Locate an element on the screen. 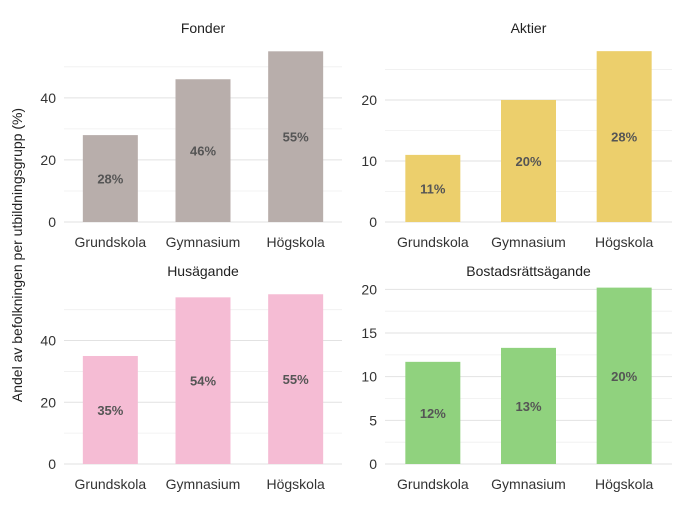 The width and height of the screenshot is (687, 505). panel-title: Aktier is located at coordinates (529, 28).